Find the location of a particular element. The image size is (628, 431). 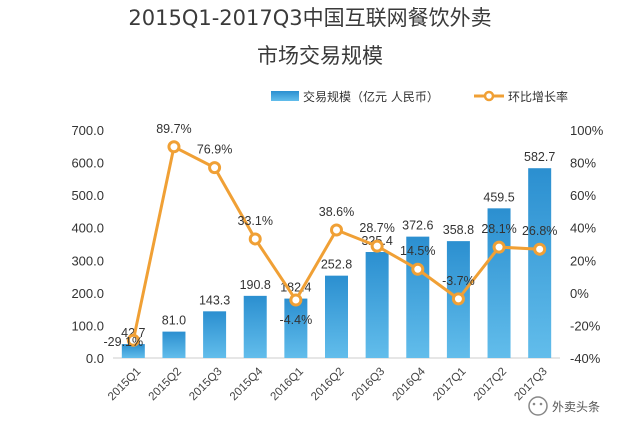

right-tick-label: 20% is located at coordinates (583, 260).